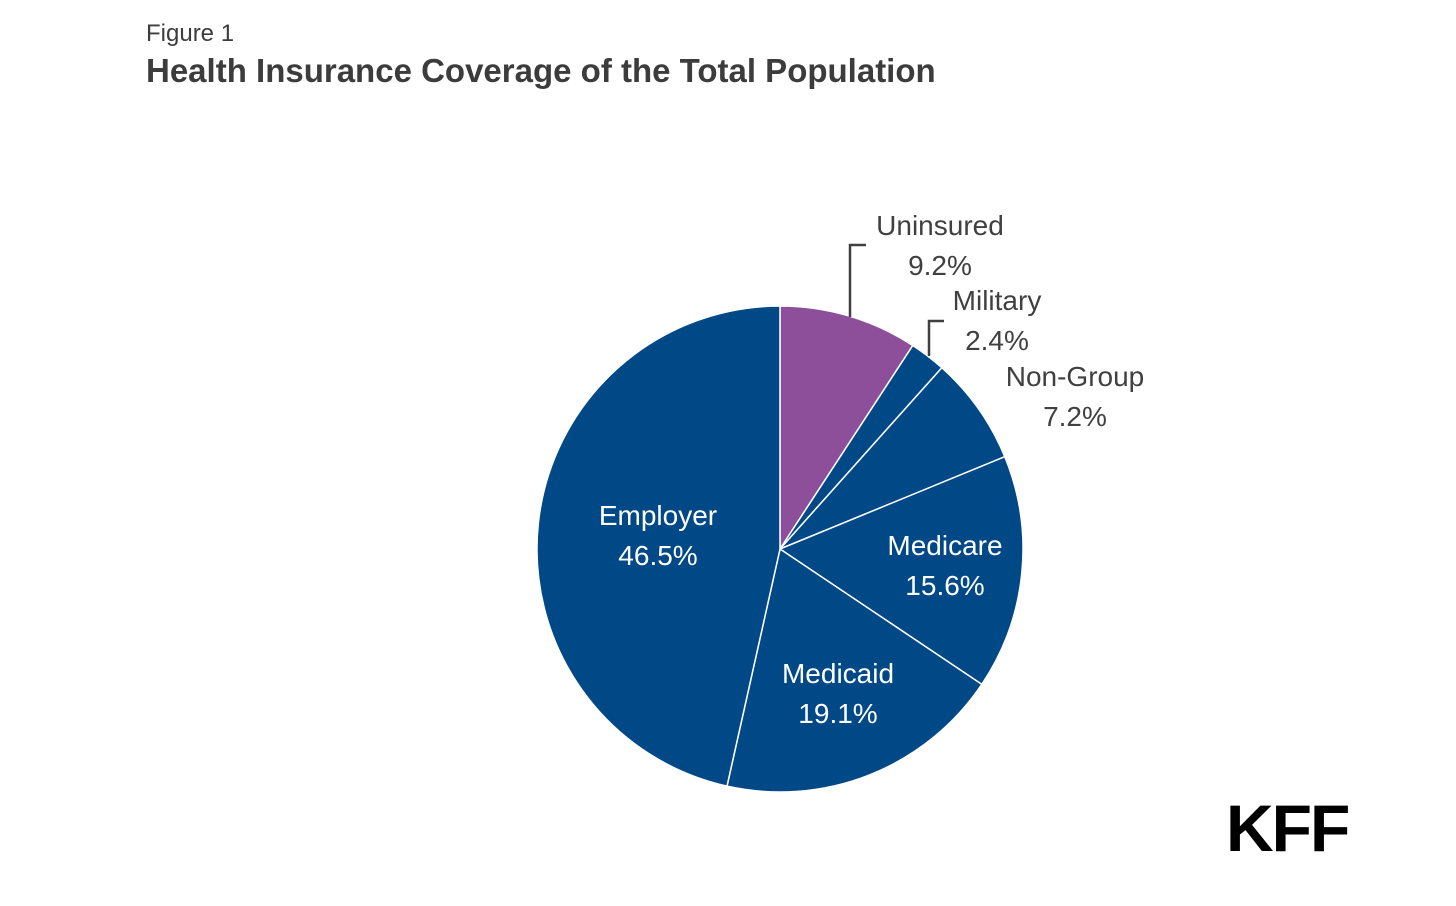  Describe the element at coordinates (857, 280) in the screenshot. I see `leader-line-uninsured` at that location.